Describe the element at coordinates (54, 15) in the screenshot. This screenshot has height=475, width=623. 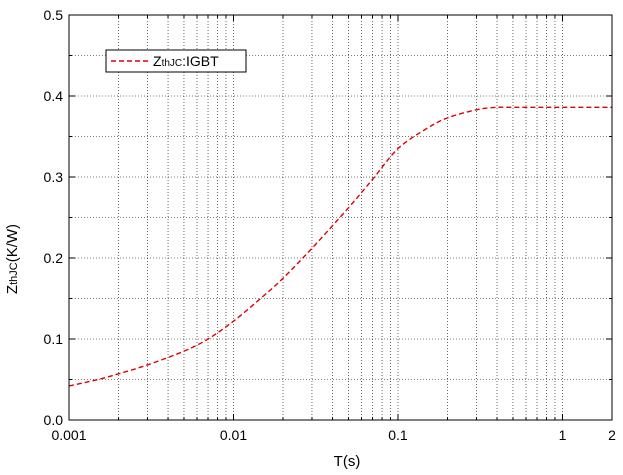
I see `y-tick-label: 0.5` at that location.